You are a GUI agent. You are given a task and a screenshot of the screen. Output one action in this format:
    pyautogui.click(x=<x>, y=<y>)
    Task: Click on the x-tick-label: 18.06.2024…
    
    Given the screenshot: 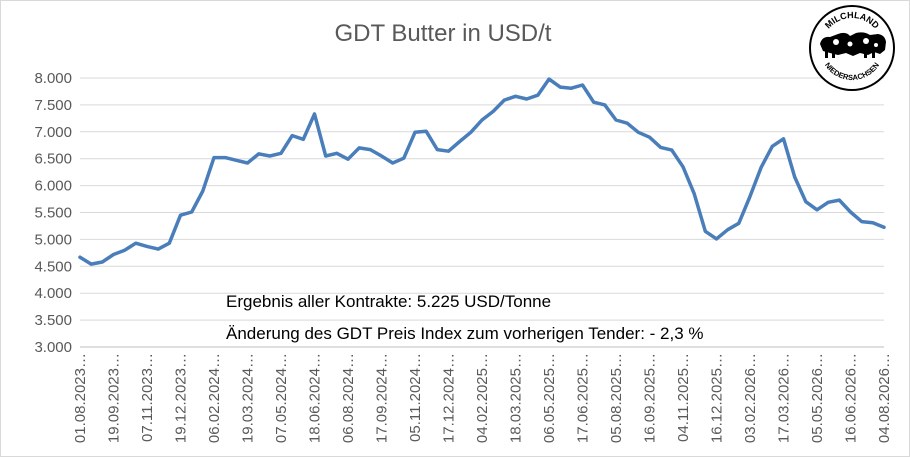 What is the action you would take?
    pyautogui.click(x=315, y=398)
    